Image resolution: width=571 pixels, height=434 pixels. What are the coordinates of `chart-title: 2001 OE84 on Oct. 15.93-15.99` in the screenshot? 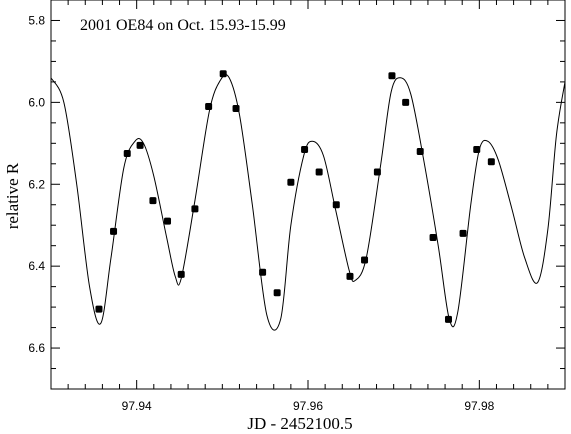 It's located at (183, 25).